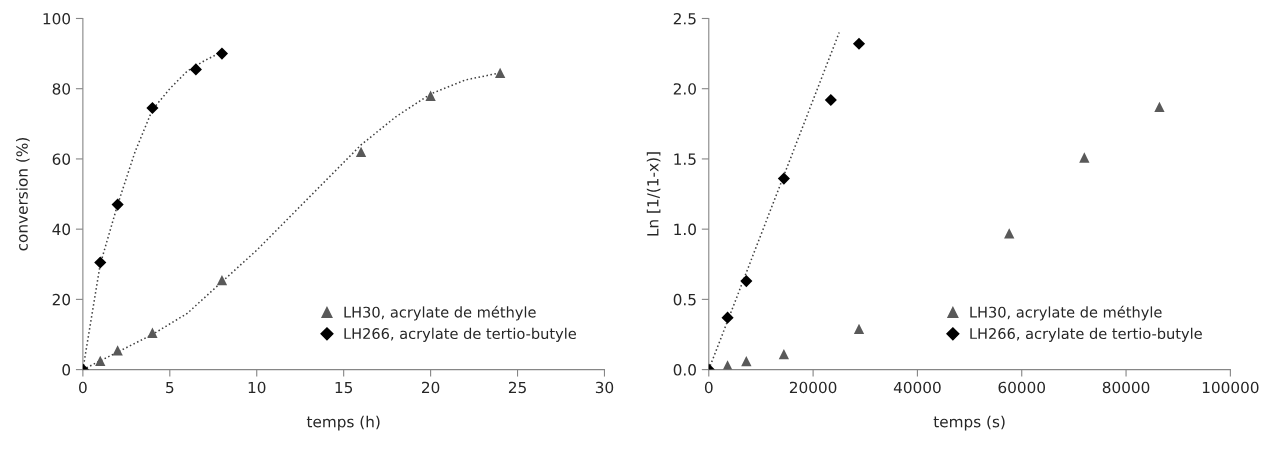 The image size is (1275, 462). Describe the element at coordinates (684, 370) in the screenshot. I see `y-tick-label: 0.0` at that location.